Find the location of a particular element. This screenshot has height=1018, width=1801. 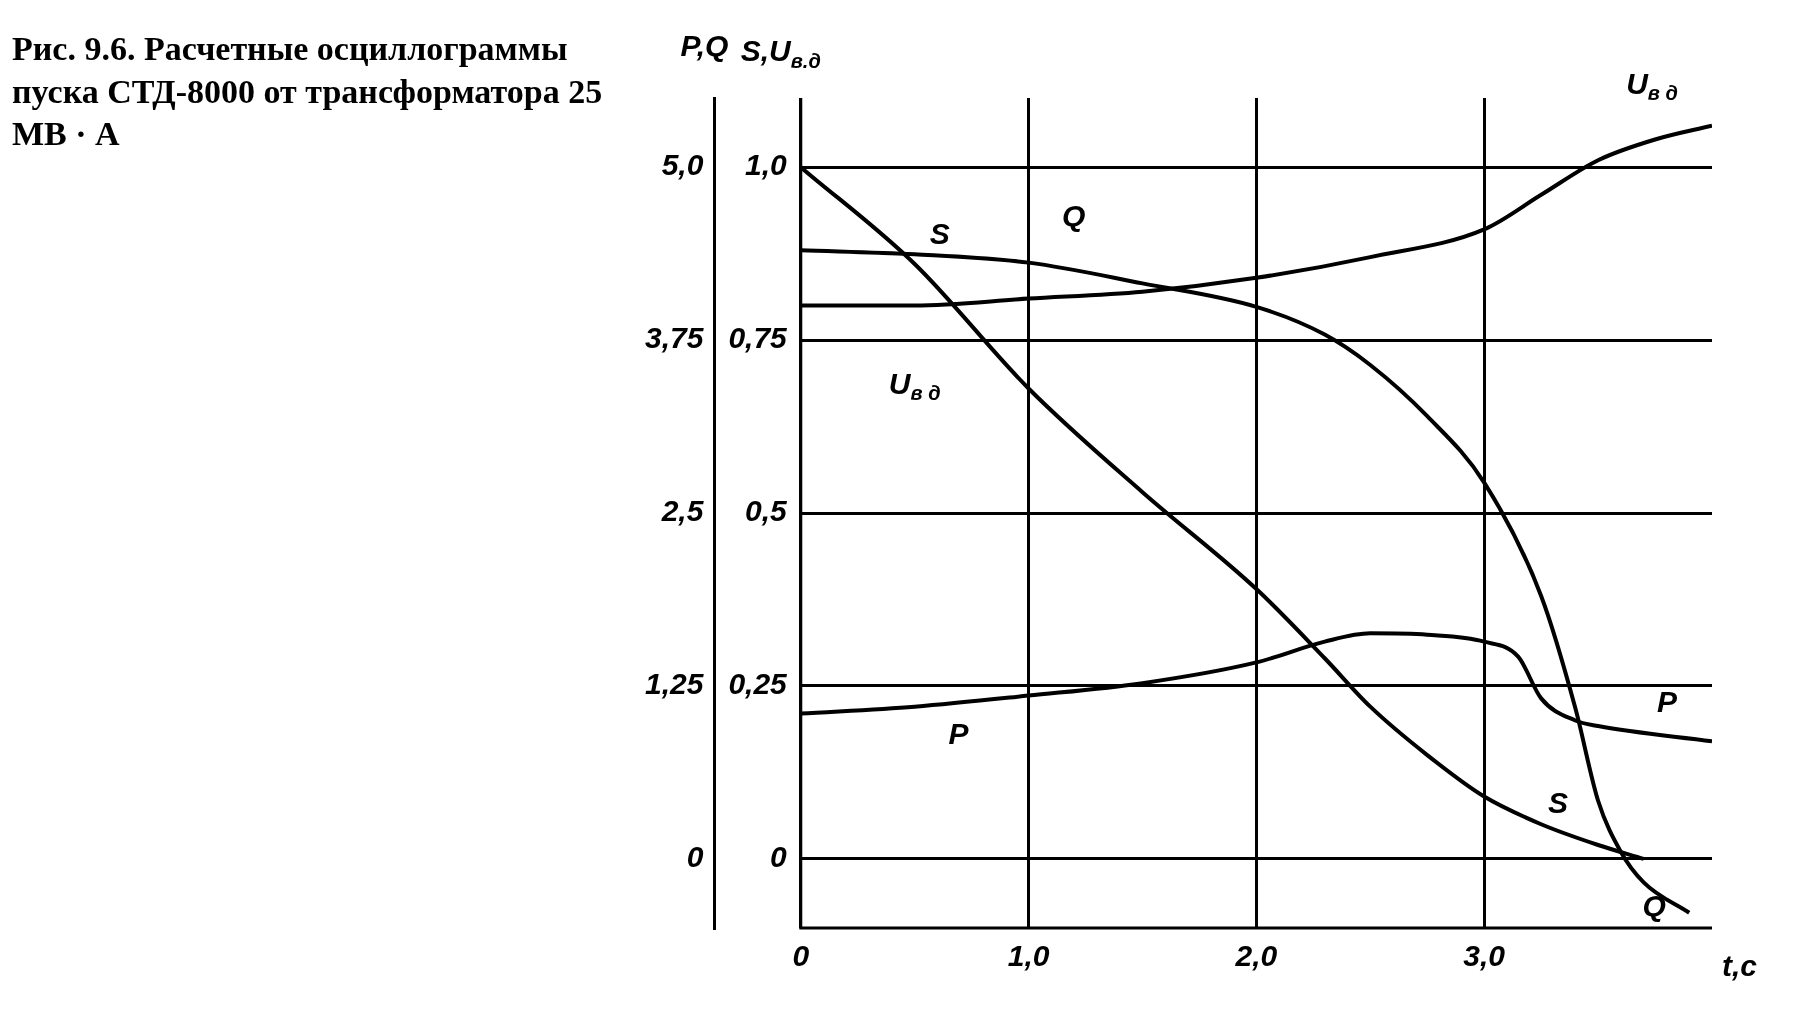

y2-tick-label: 0,5 is located at coordinates (767, 511).